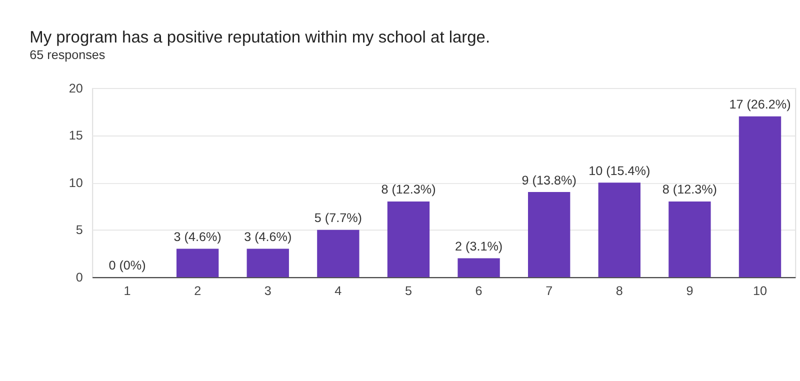 The image size is (800, 381). I want to click on data-label: 9 (13.8%), so click(549, 180).